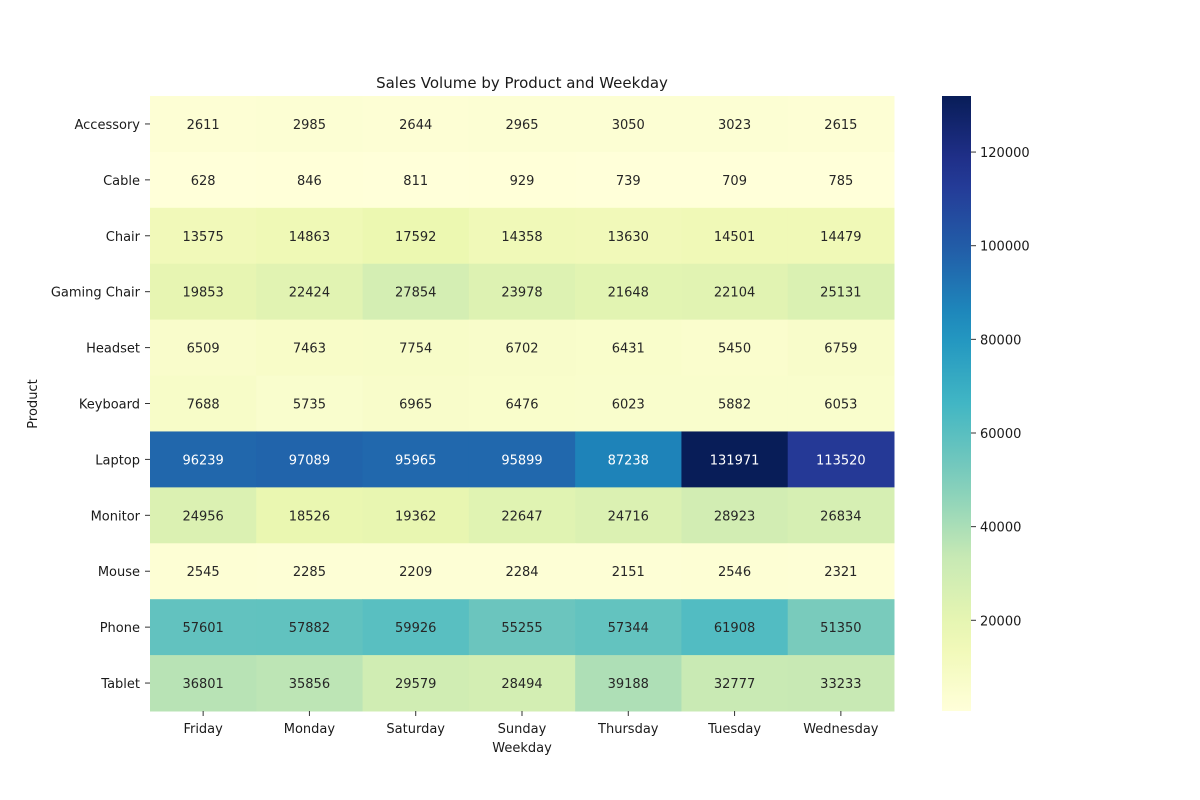 The height and width of the screenshot is (800, 1200). I want to click on cell-value-label: 19853, so click(202, 293).